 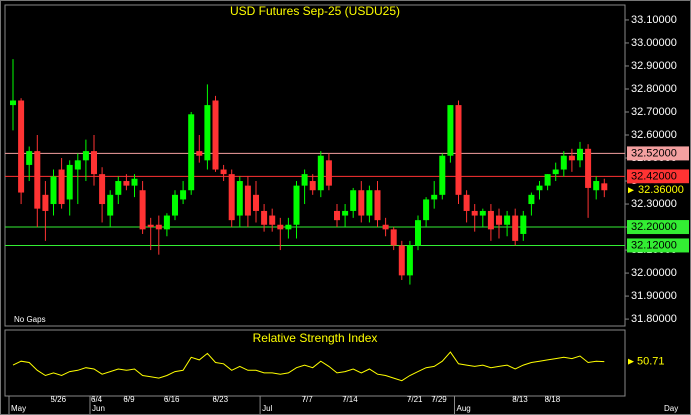 I want to click on x-tick-label: 8/13, so click(x=520, y=399).